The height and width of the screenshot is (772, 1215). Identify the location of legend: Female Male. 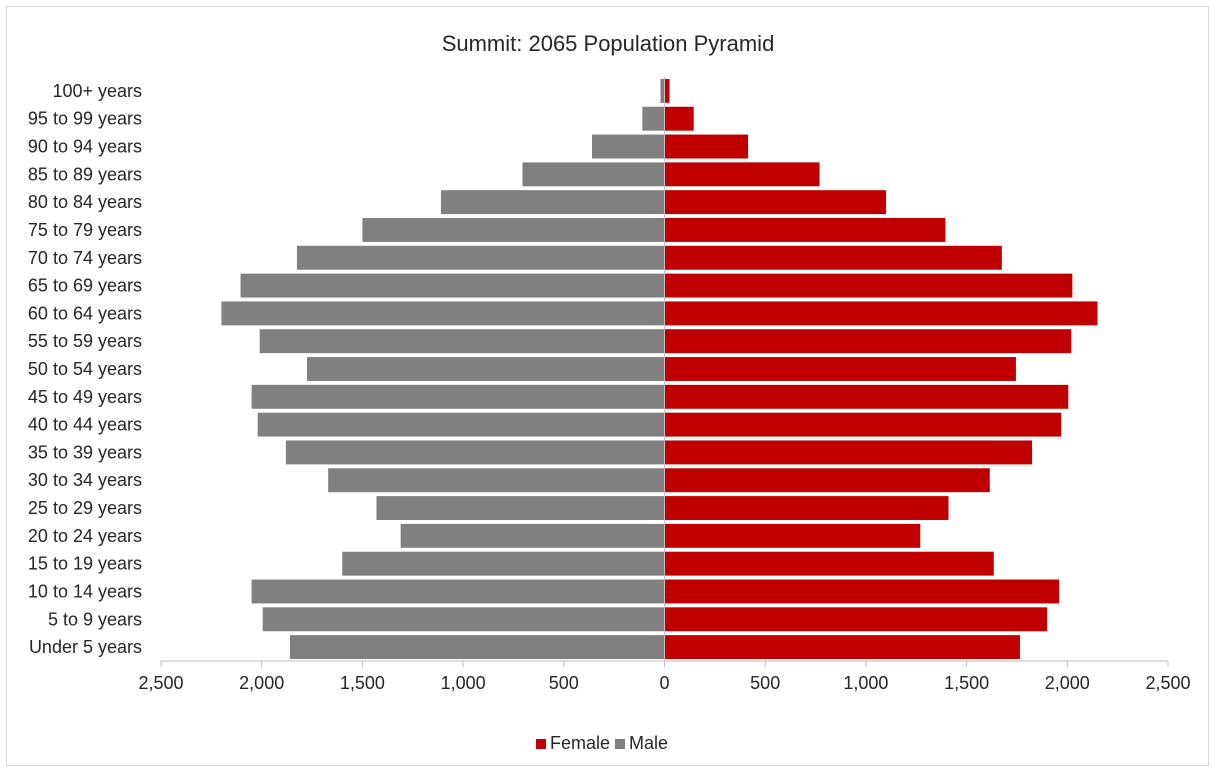
(602, 743).